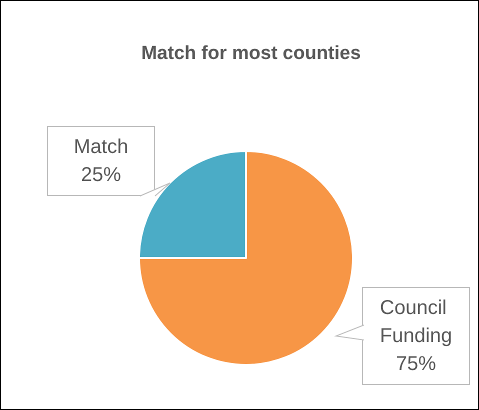 The width and height of the screenshot is (479, 410). What do you see at coordinates (101, 175) in the screenshot?
I see `data-label: 25%` at bounding box center [101, 175].